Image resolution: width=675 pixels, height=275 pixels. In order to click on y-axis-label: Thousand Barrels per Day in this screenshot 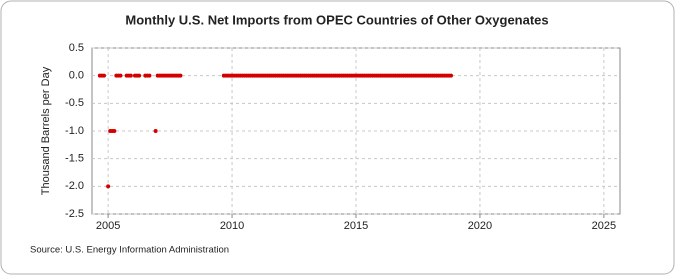, I will do `click(46, 130)`.